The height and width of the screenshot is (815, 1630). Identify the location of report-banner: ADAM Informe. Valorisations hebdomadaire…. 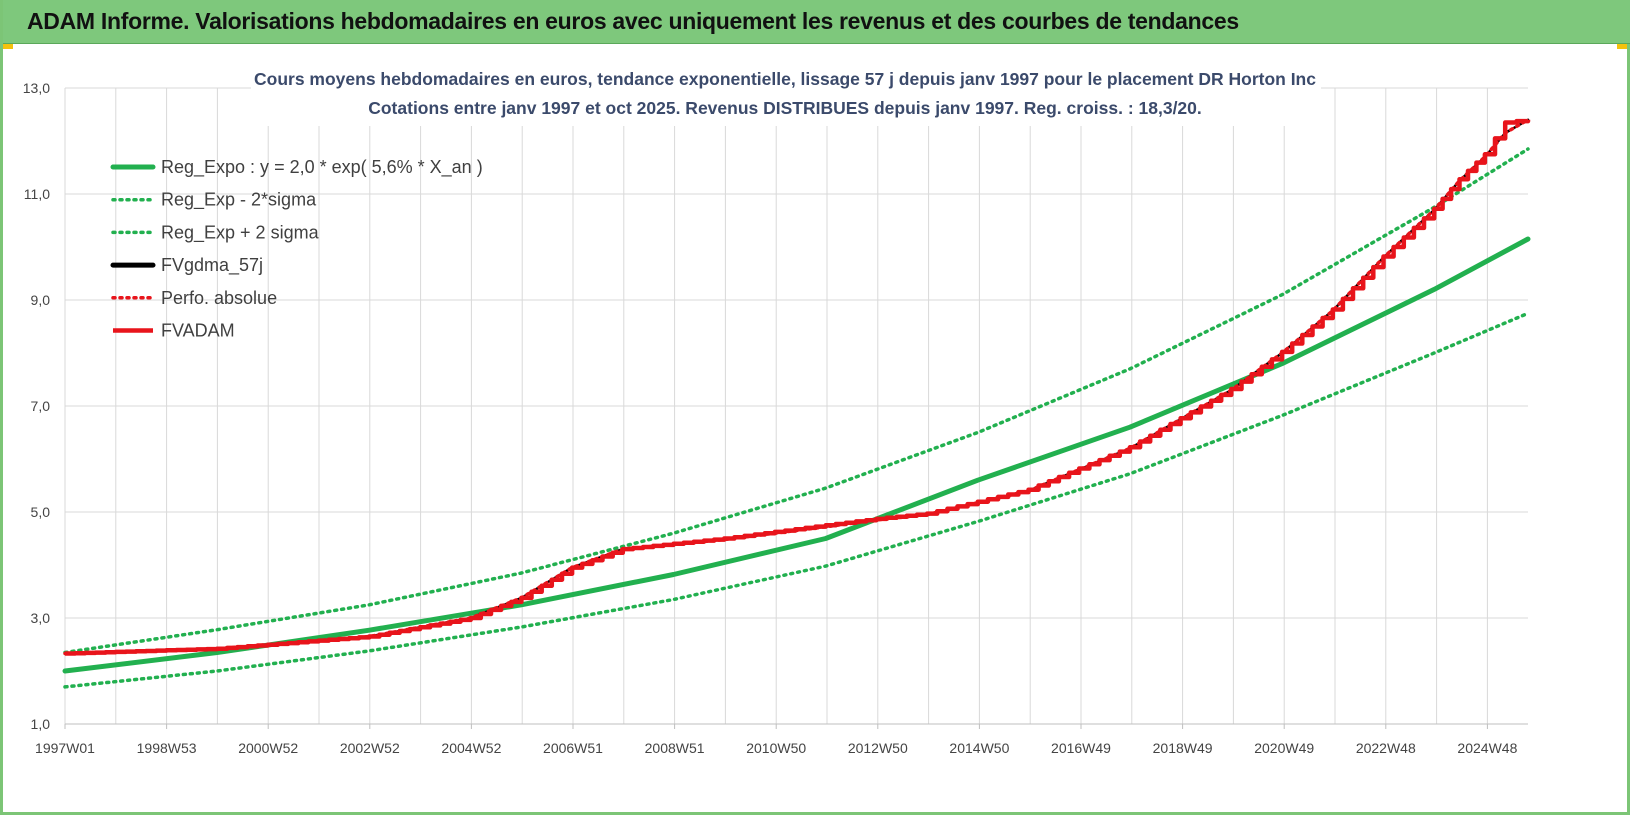
(816, 22).